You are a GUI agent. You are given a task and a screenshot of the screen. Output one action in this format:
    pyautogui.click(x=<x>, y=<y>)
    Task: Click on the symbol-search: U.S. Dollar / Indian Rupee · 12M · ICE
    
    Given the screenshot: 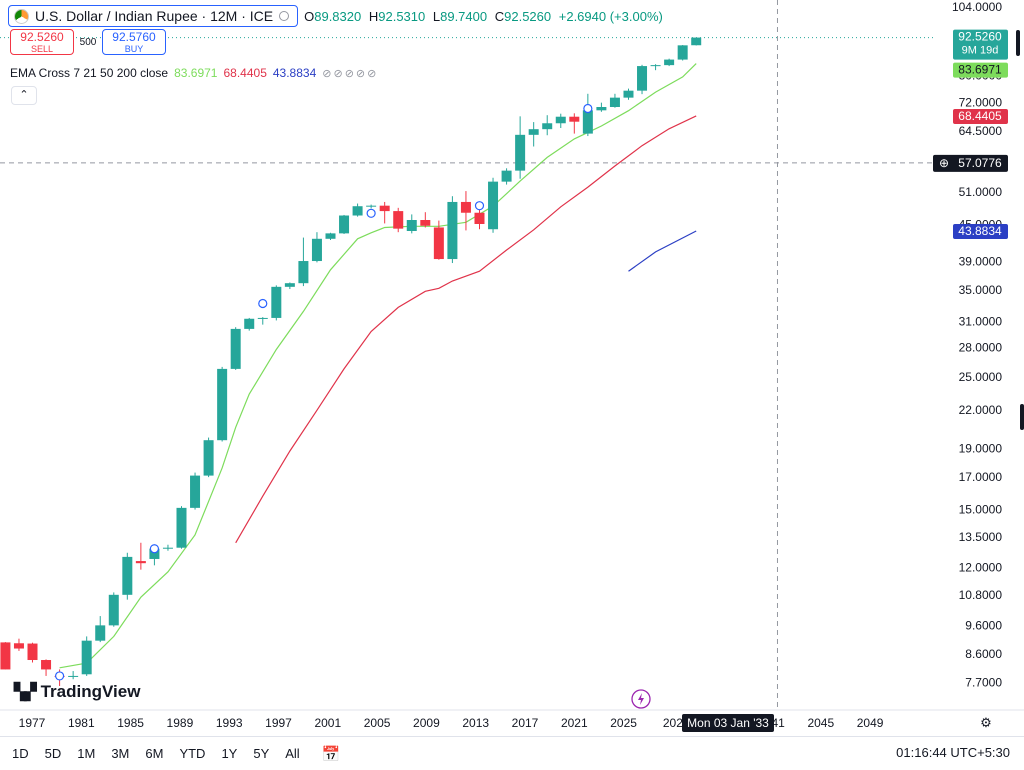 What is the action you would take?
    pyautogui.click(x=153, y=16)
    